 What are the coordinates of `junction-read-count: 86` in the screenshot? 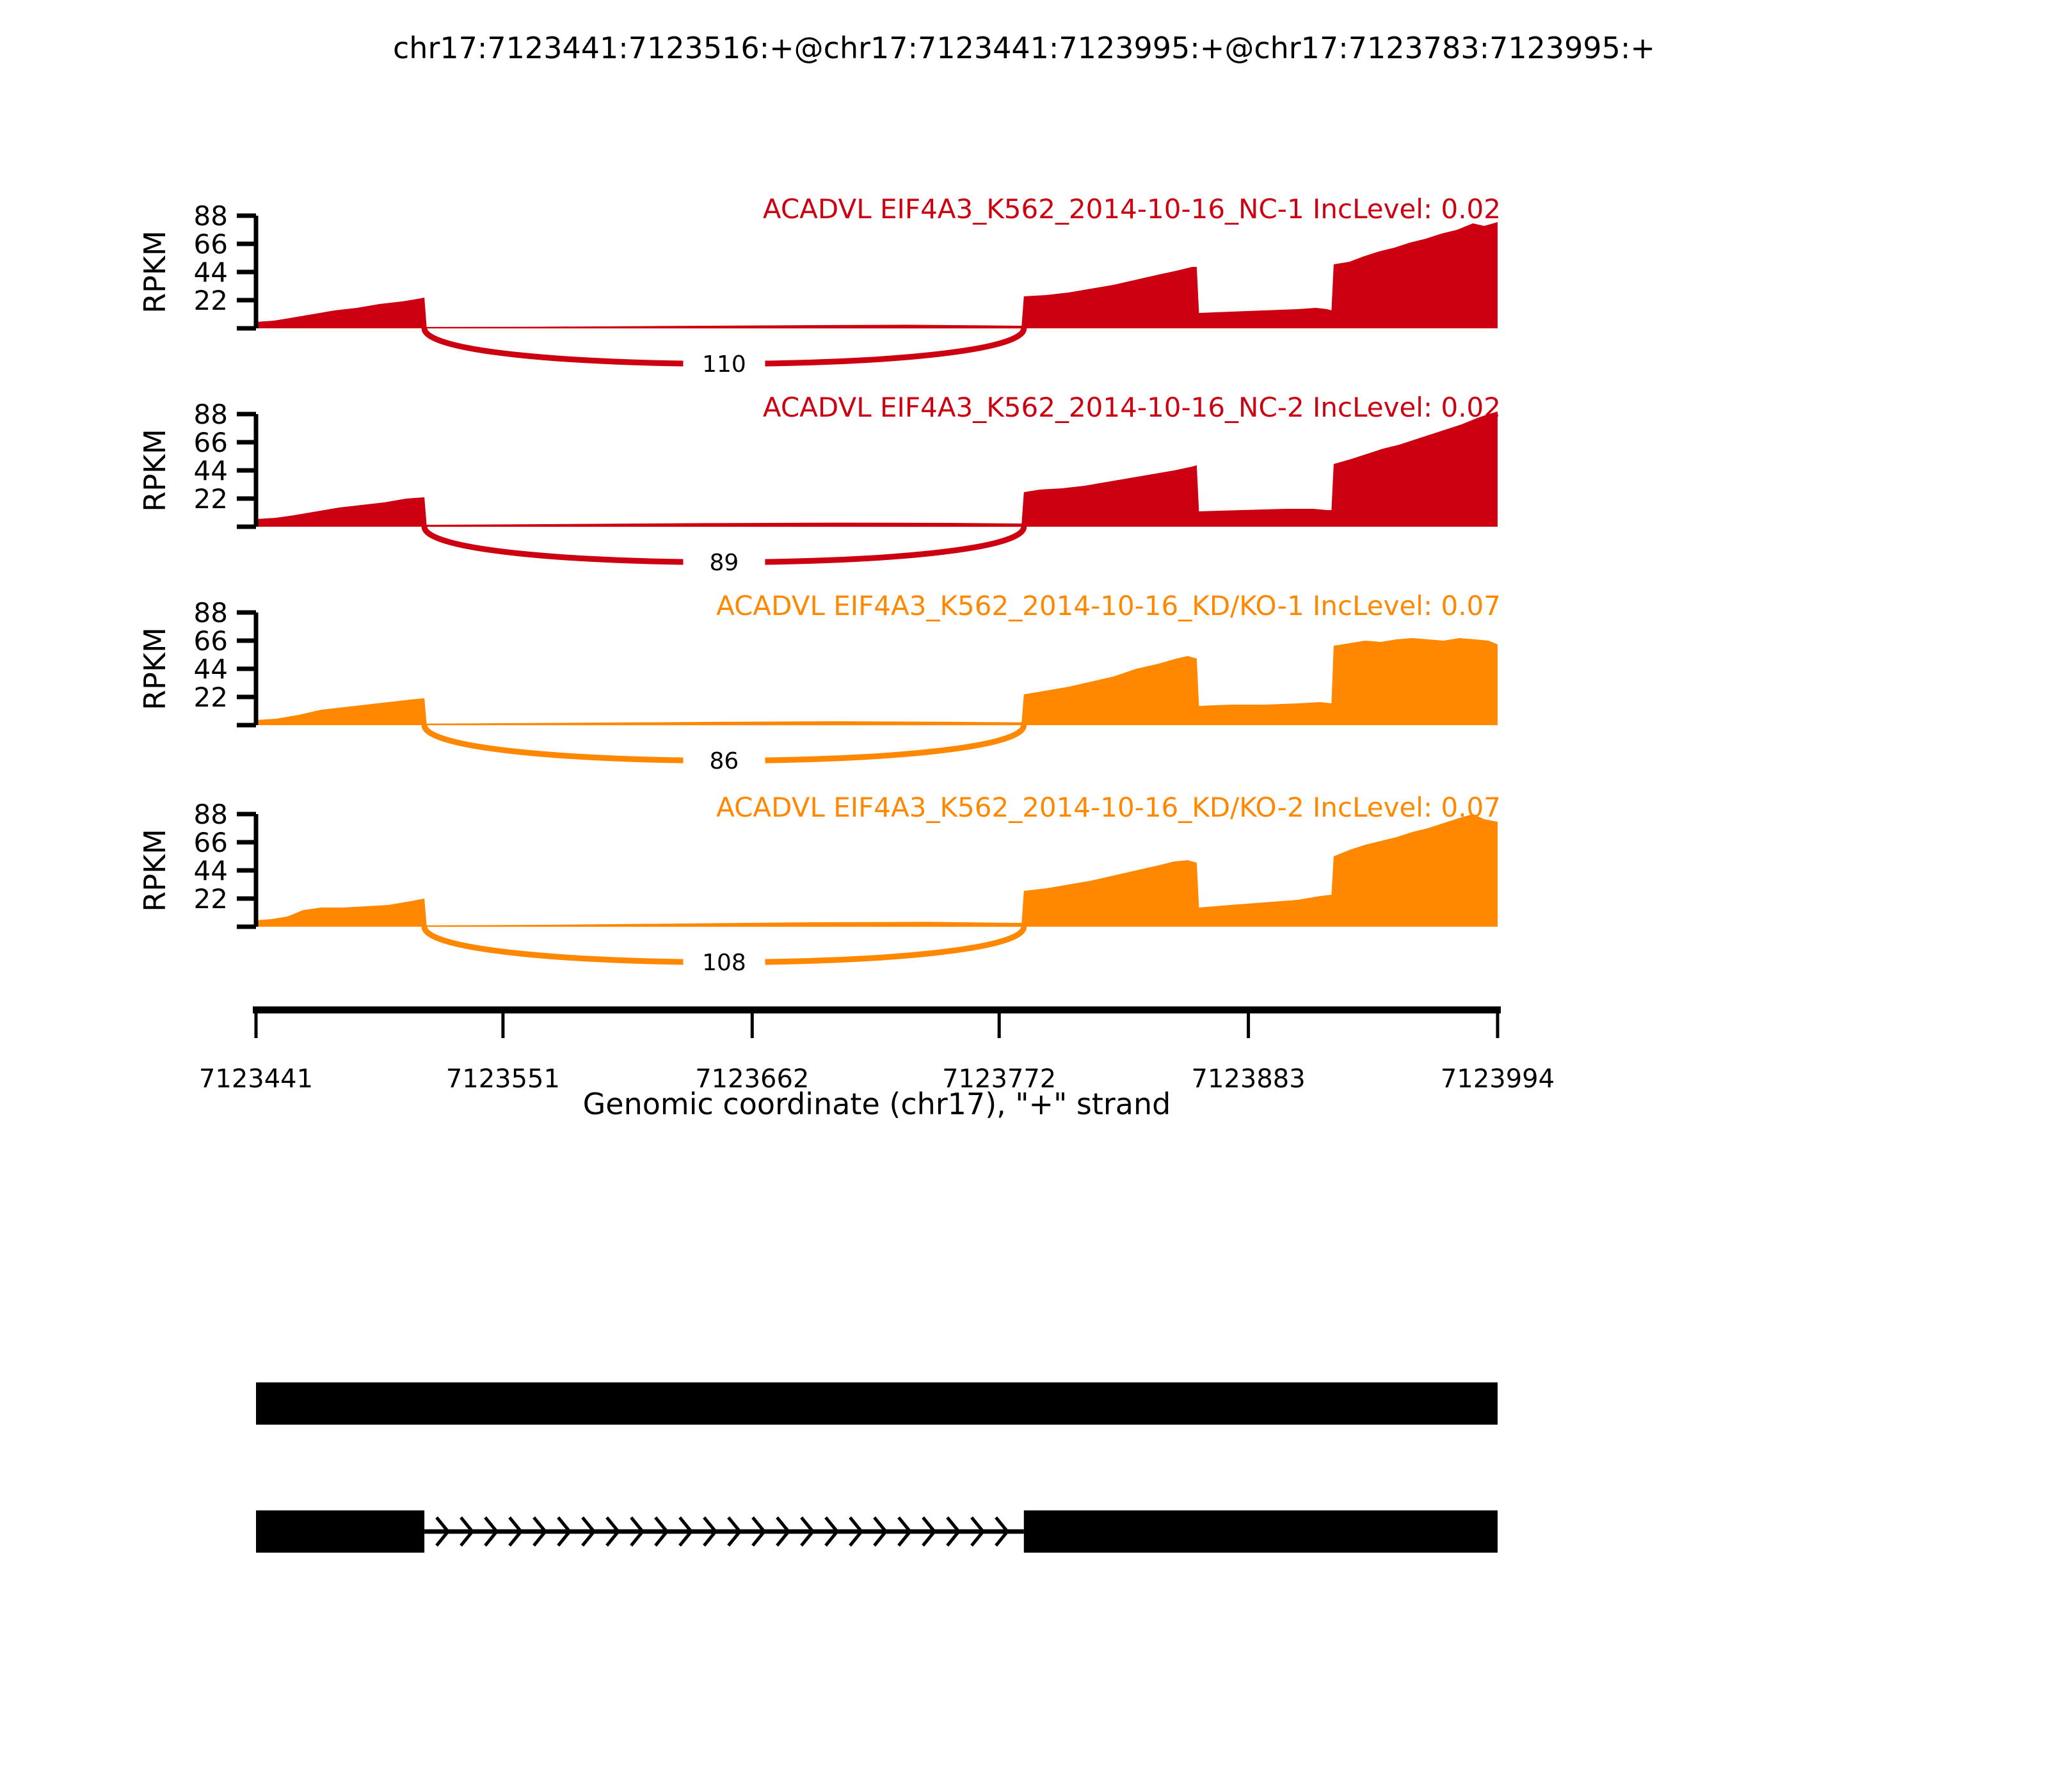 It's located at (724, 761).